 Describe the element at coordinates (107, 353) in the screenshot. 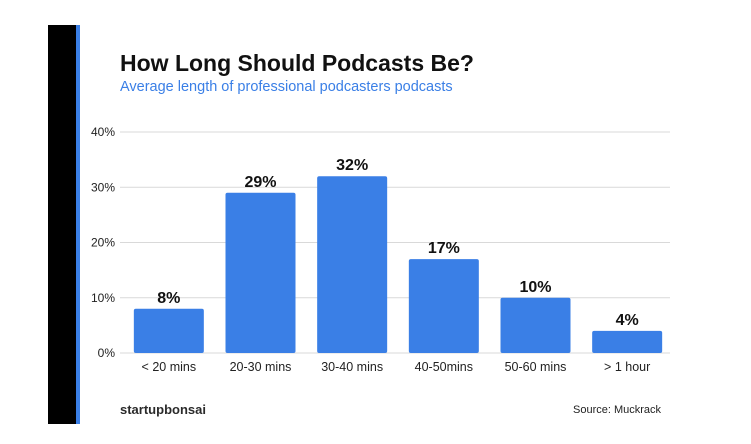

I see `y-tick-label: 0%` at that location.